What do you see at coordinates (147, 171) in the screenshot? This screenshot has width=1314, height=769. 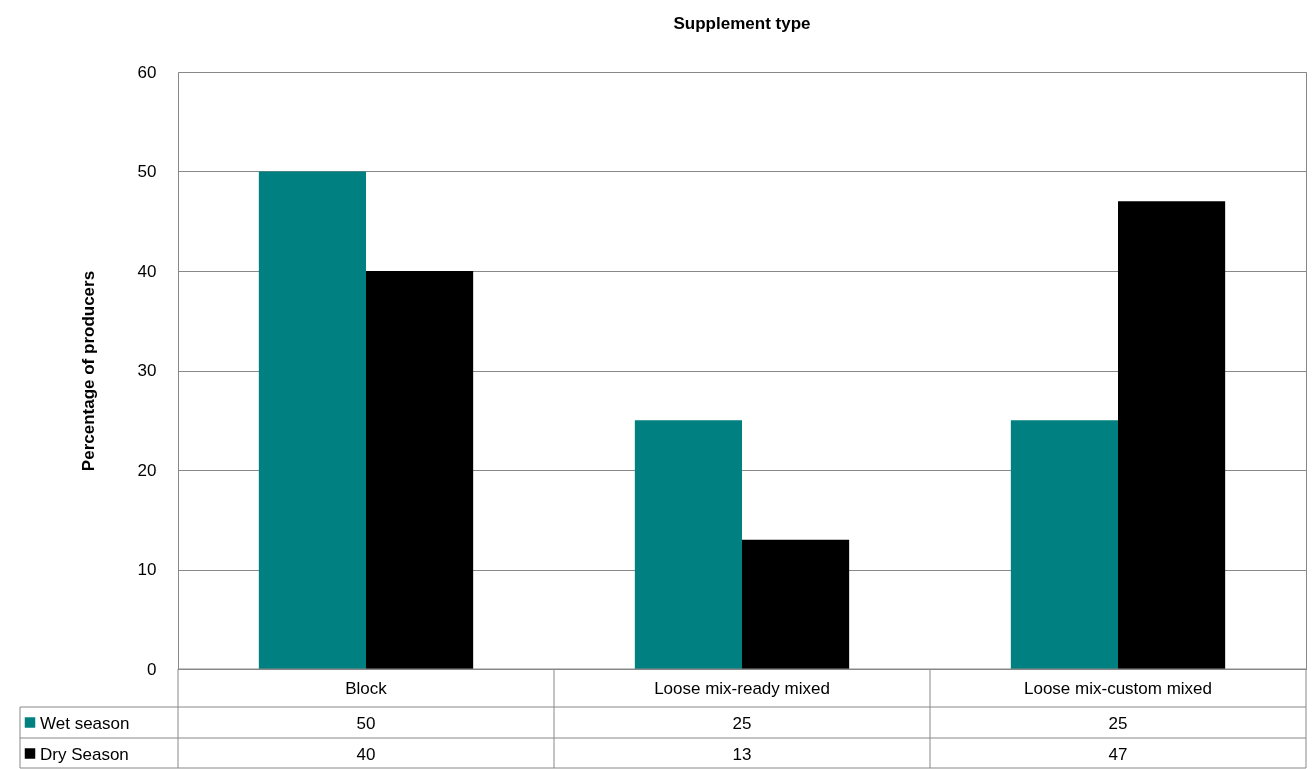 I see `y-tick-label: 50` at bounding box center [147, 171].